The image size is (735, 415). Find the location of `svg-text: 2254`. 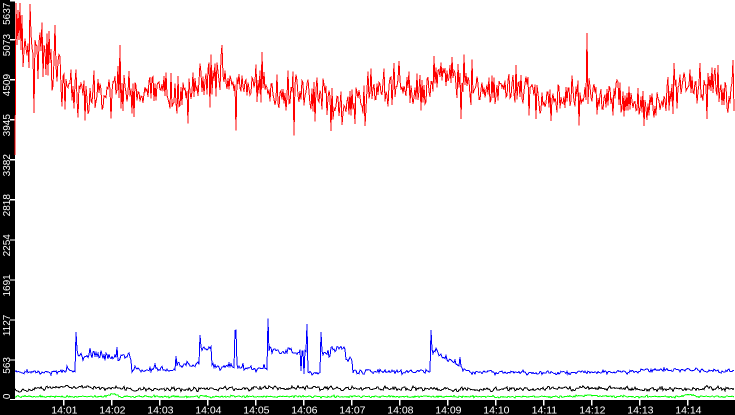

svg-text: 2254 is located at coordinates (7, 245).